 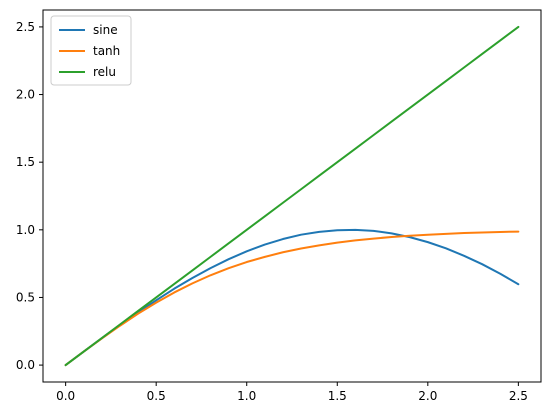 I want to click on x-tick-label: 2.5, so click(x=518, y=396).